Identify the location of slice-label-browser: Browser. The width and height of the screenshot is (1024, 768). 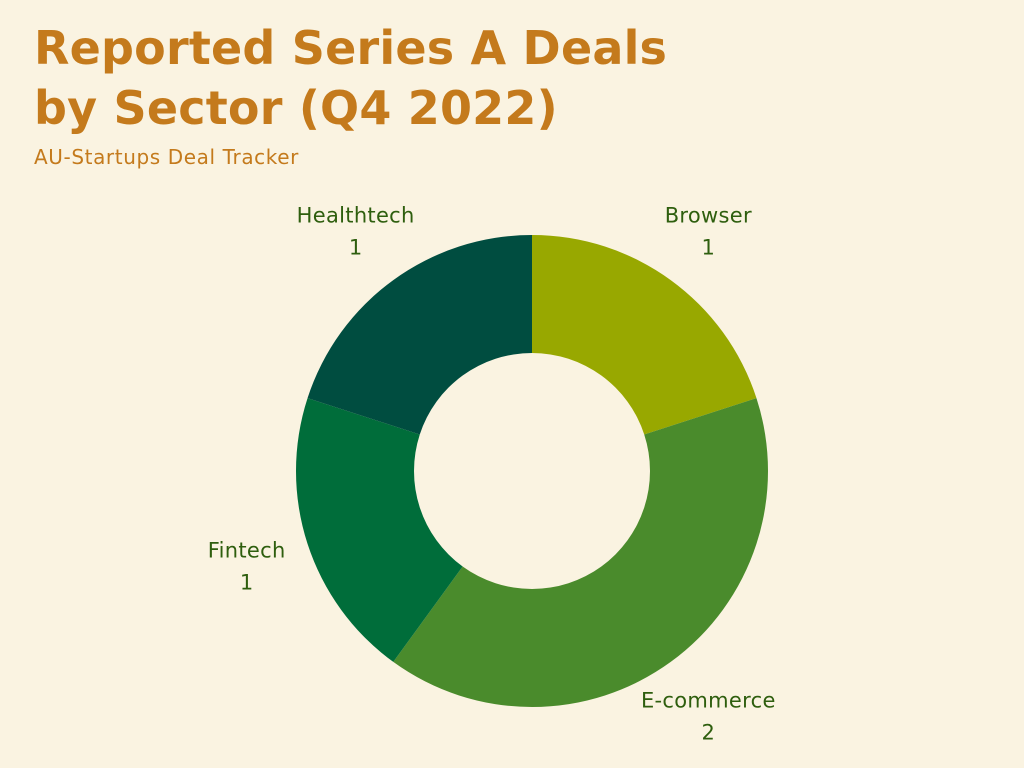
(708, 215).